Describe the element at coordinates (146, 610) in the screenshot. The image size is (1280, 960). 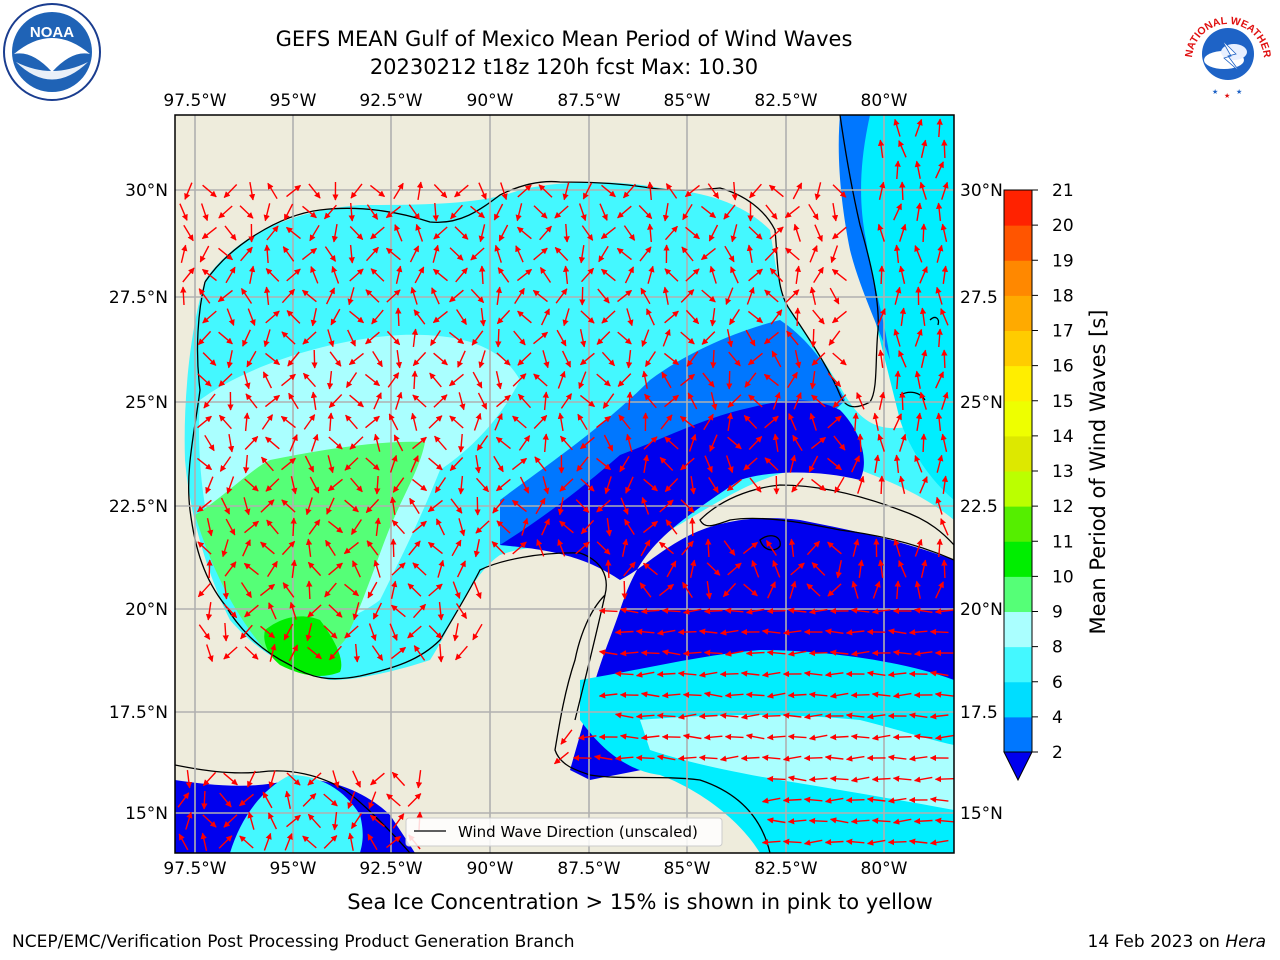
I see `lat-label-left: 20°N` at that location.